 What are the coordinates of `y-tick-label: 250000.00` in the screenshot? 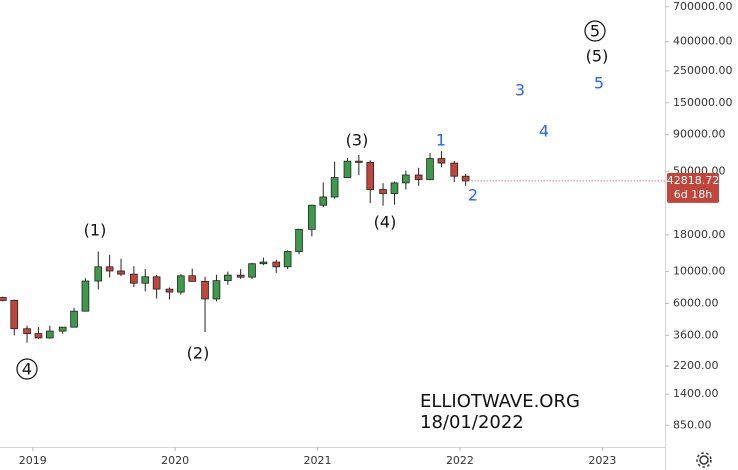 It's located at (703, 70).